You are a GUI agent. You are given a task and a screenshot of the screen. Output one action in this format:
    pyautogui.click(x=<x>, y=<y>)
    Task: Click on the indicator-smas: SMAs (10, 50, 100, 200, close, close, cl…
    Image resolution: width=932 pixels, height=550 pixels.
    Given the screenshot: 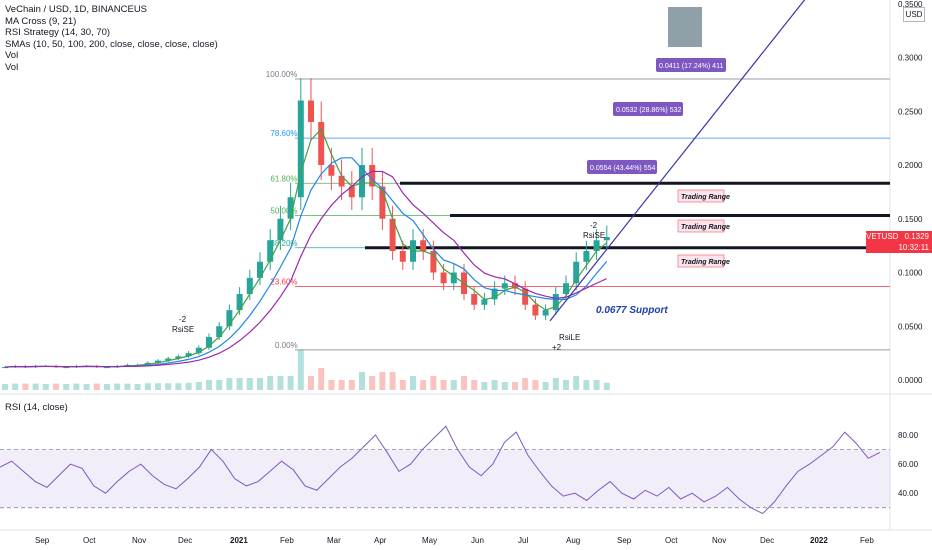 What is the action you would take?
    pyautogui.click(x=111, y=44)
    